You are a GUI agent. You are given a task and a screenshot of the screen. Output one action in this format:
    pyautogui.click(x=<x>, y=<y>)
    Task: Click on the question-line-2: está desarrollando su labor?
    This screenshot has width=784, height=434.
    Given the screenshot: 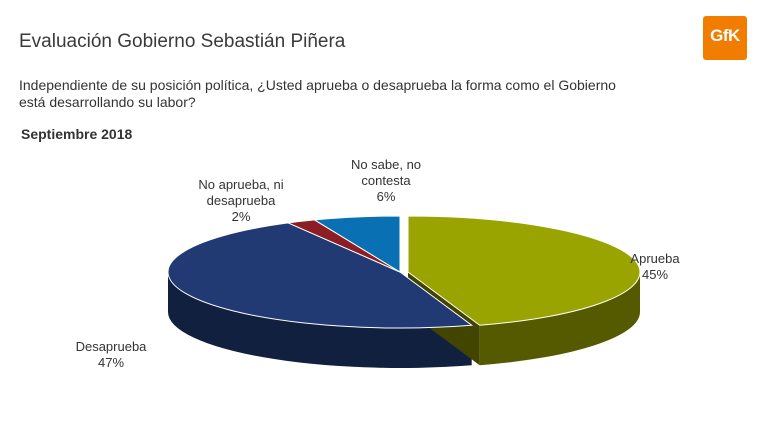 What is the action you would take?
    pyautogui.click(x=107, y=102)
    